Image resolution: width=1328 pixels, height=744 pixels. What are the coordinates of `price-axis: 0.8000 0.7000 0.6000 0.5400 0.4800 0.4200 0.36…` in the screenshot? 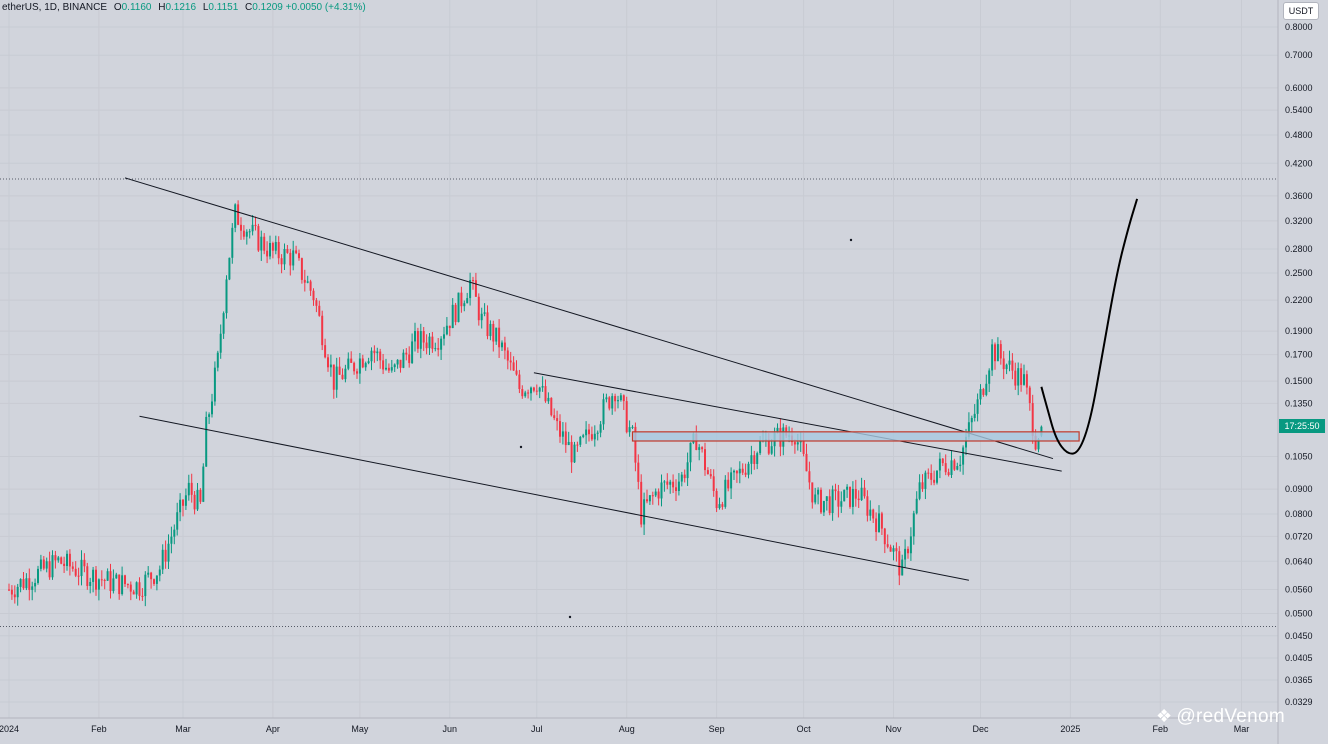 It's located at (1299, 364).